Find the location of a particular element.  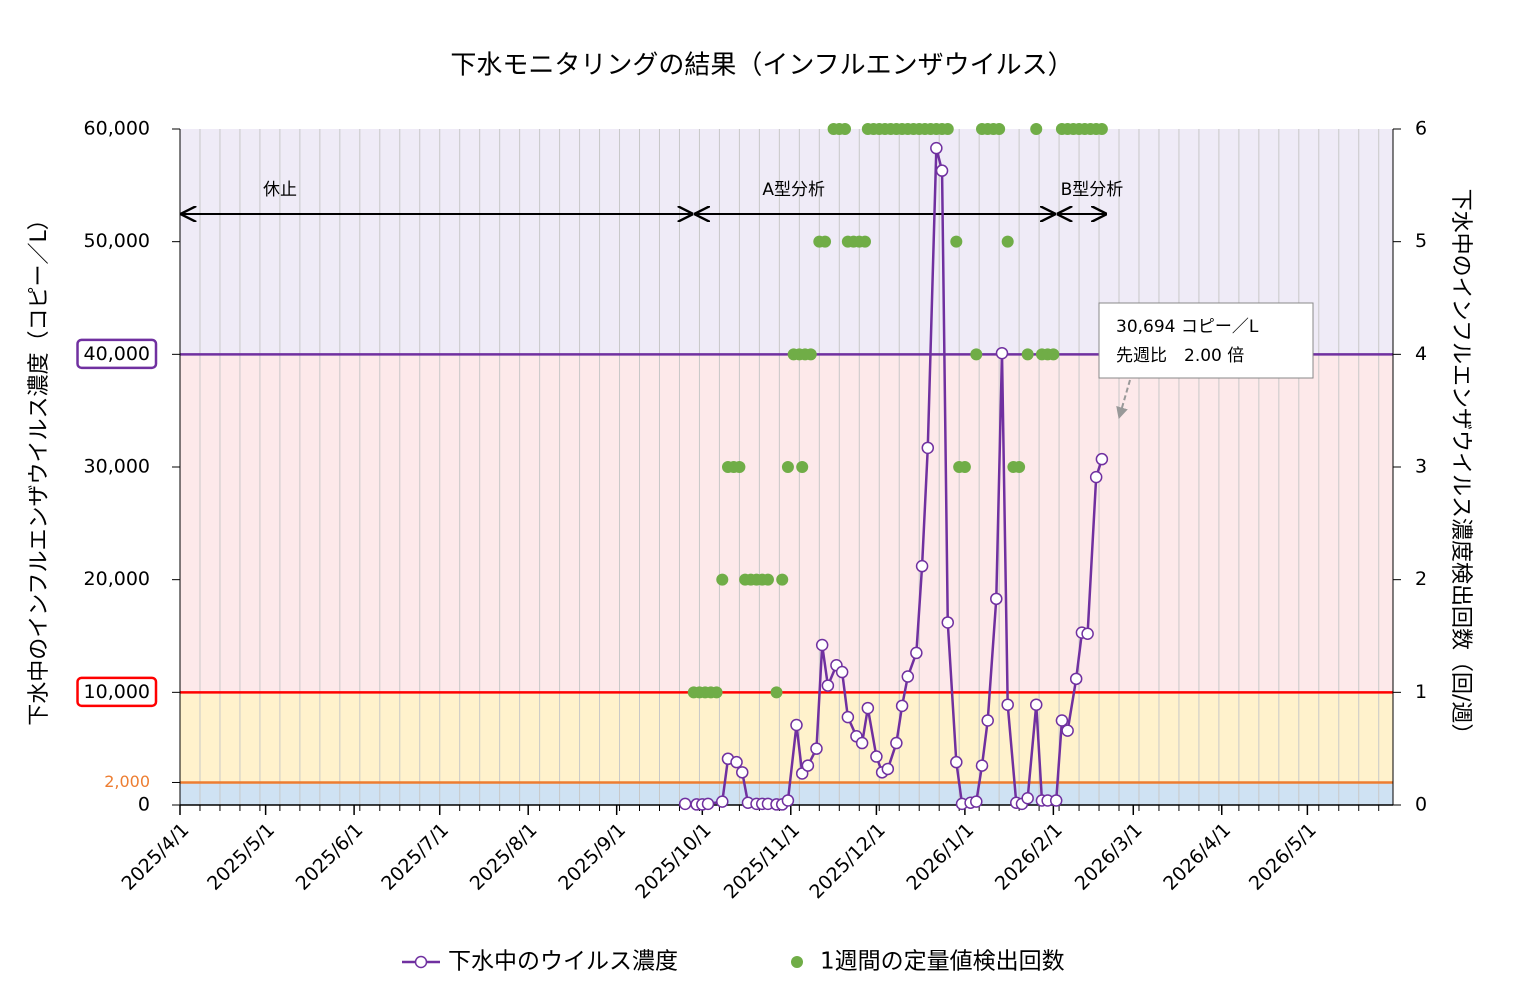

callout-arrow is located at coordinates (1123, 399).